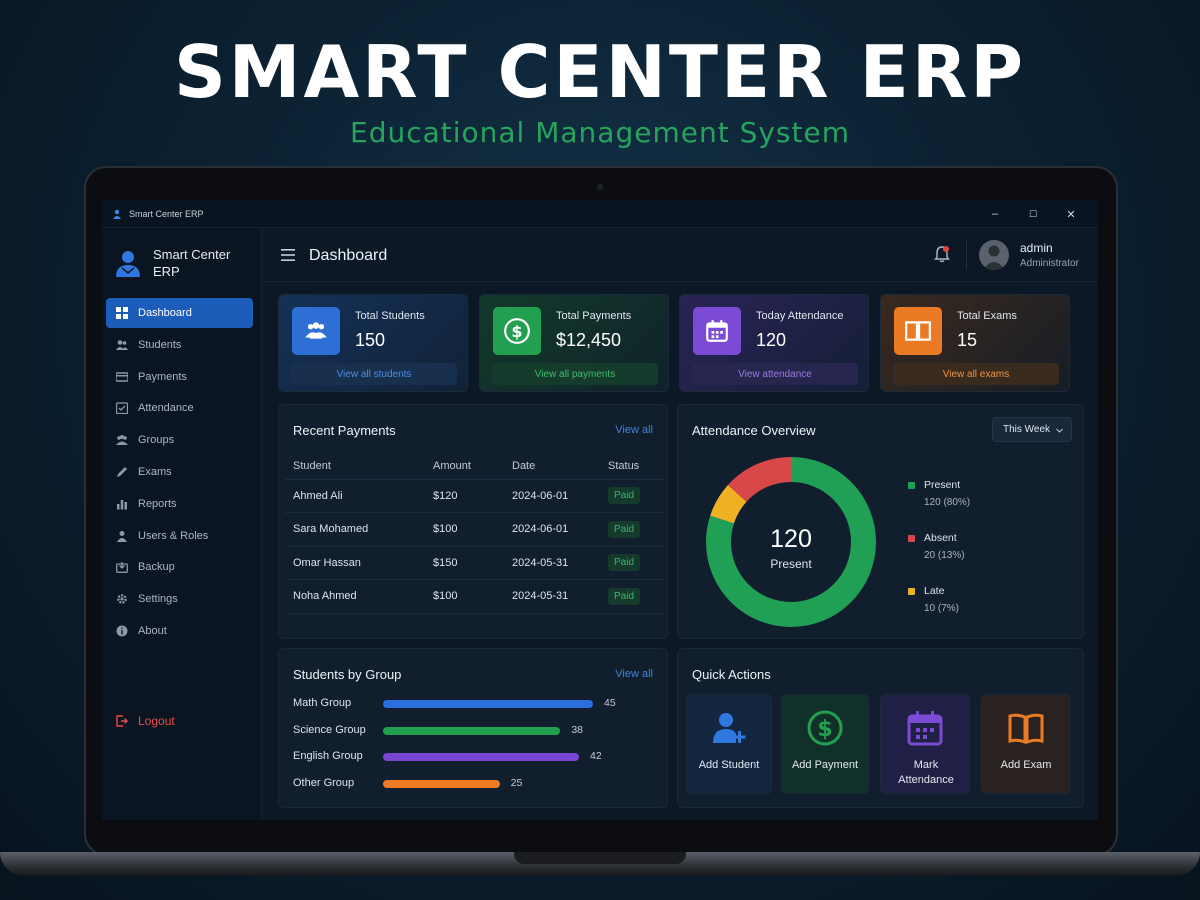  I want to click on sidebar-item-exams: Exams, so click(179, 472).